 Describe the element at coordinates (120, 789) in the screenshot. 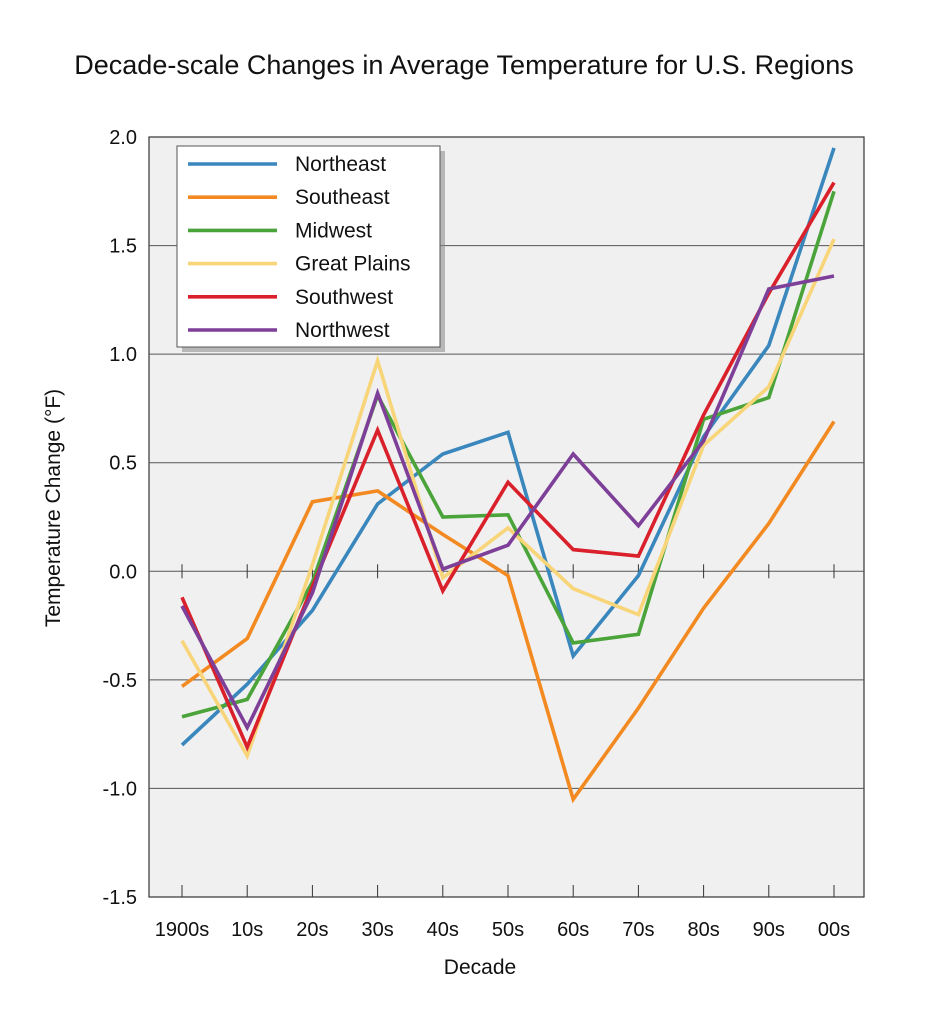

I see `y-tick-label: -1.0` at that location.